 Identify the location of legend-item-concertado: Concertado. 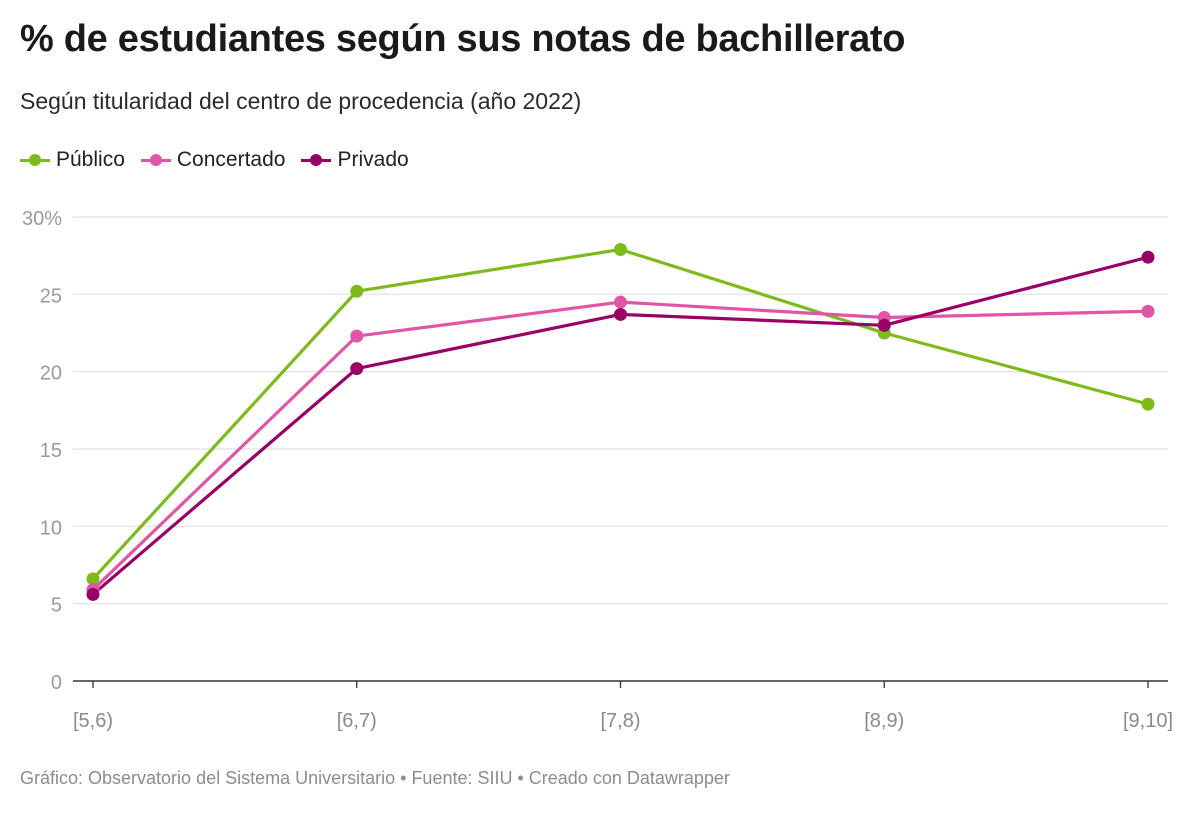
(213, 160).